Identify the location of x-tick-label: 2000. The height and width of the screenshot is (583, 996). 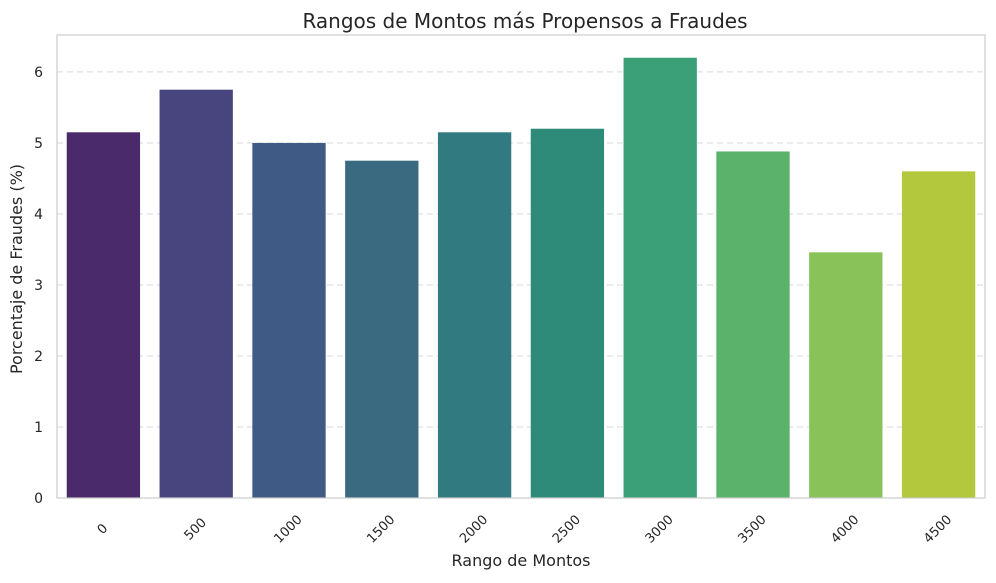
(474, 530).